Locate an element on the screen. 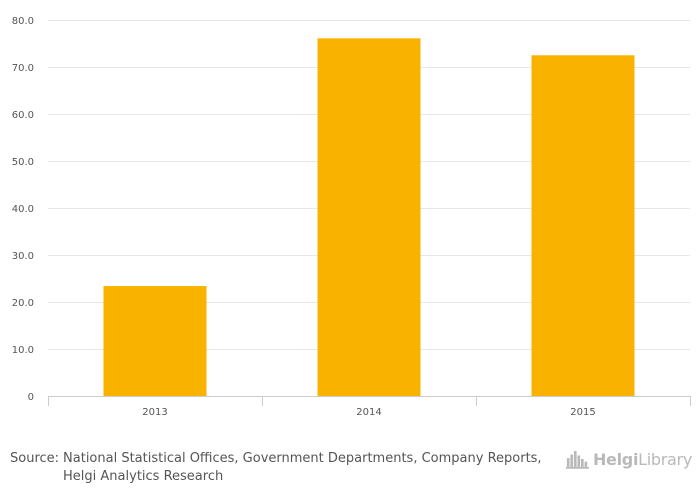 This screenshot has width=700, height=500. helgi-skyline-icon is located at coordinates (577, 460).